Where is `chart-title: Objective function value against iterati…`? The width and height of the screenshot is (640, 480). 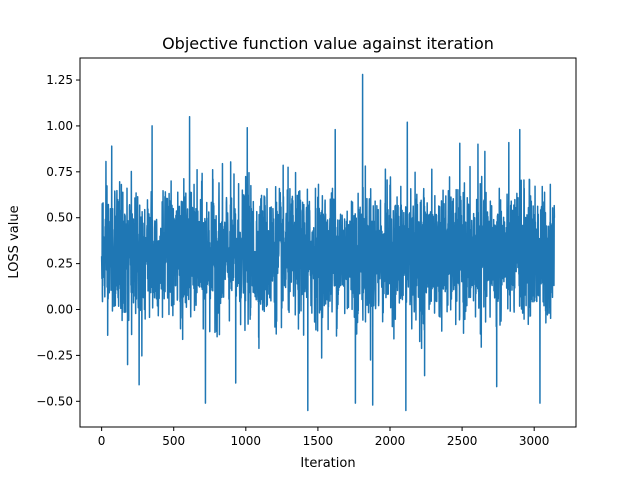
chart-title: Objective function value against iterati… is located at coordinates (328, 43).